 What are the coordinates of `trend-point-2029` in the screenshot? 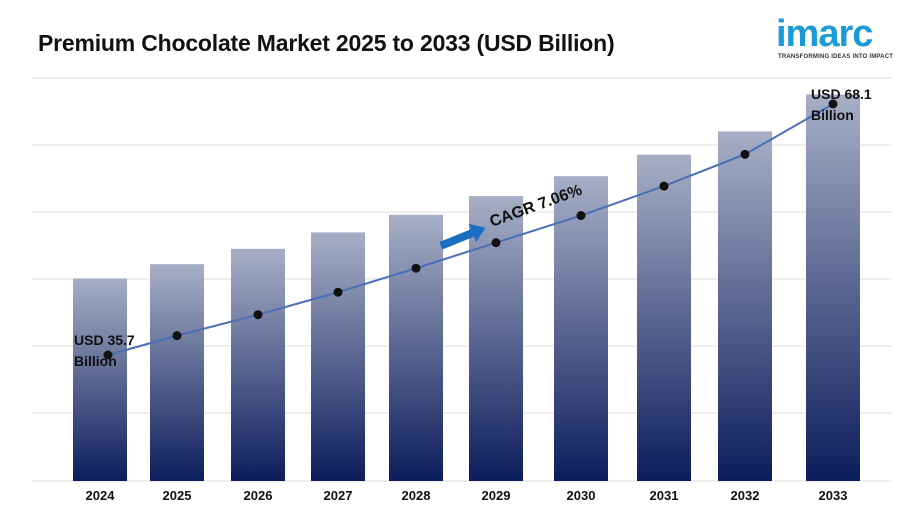 It's located at (496, 243).